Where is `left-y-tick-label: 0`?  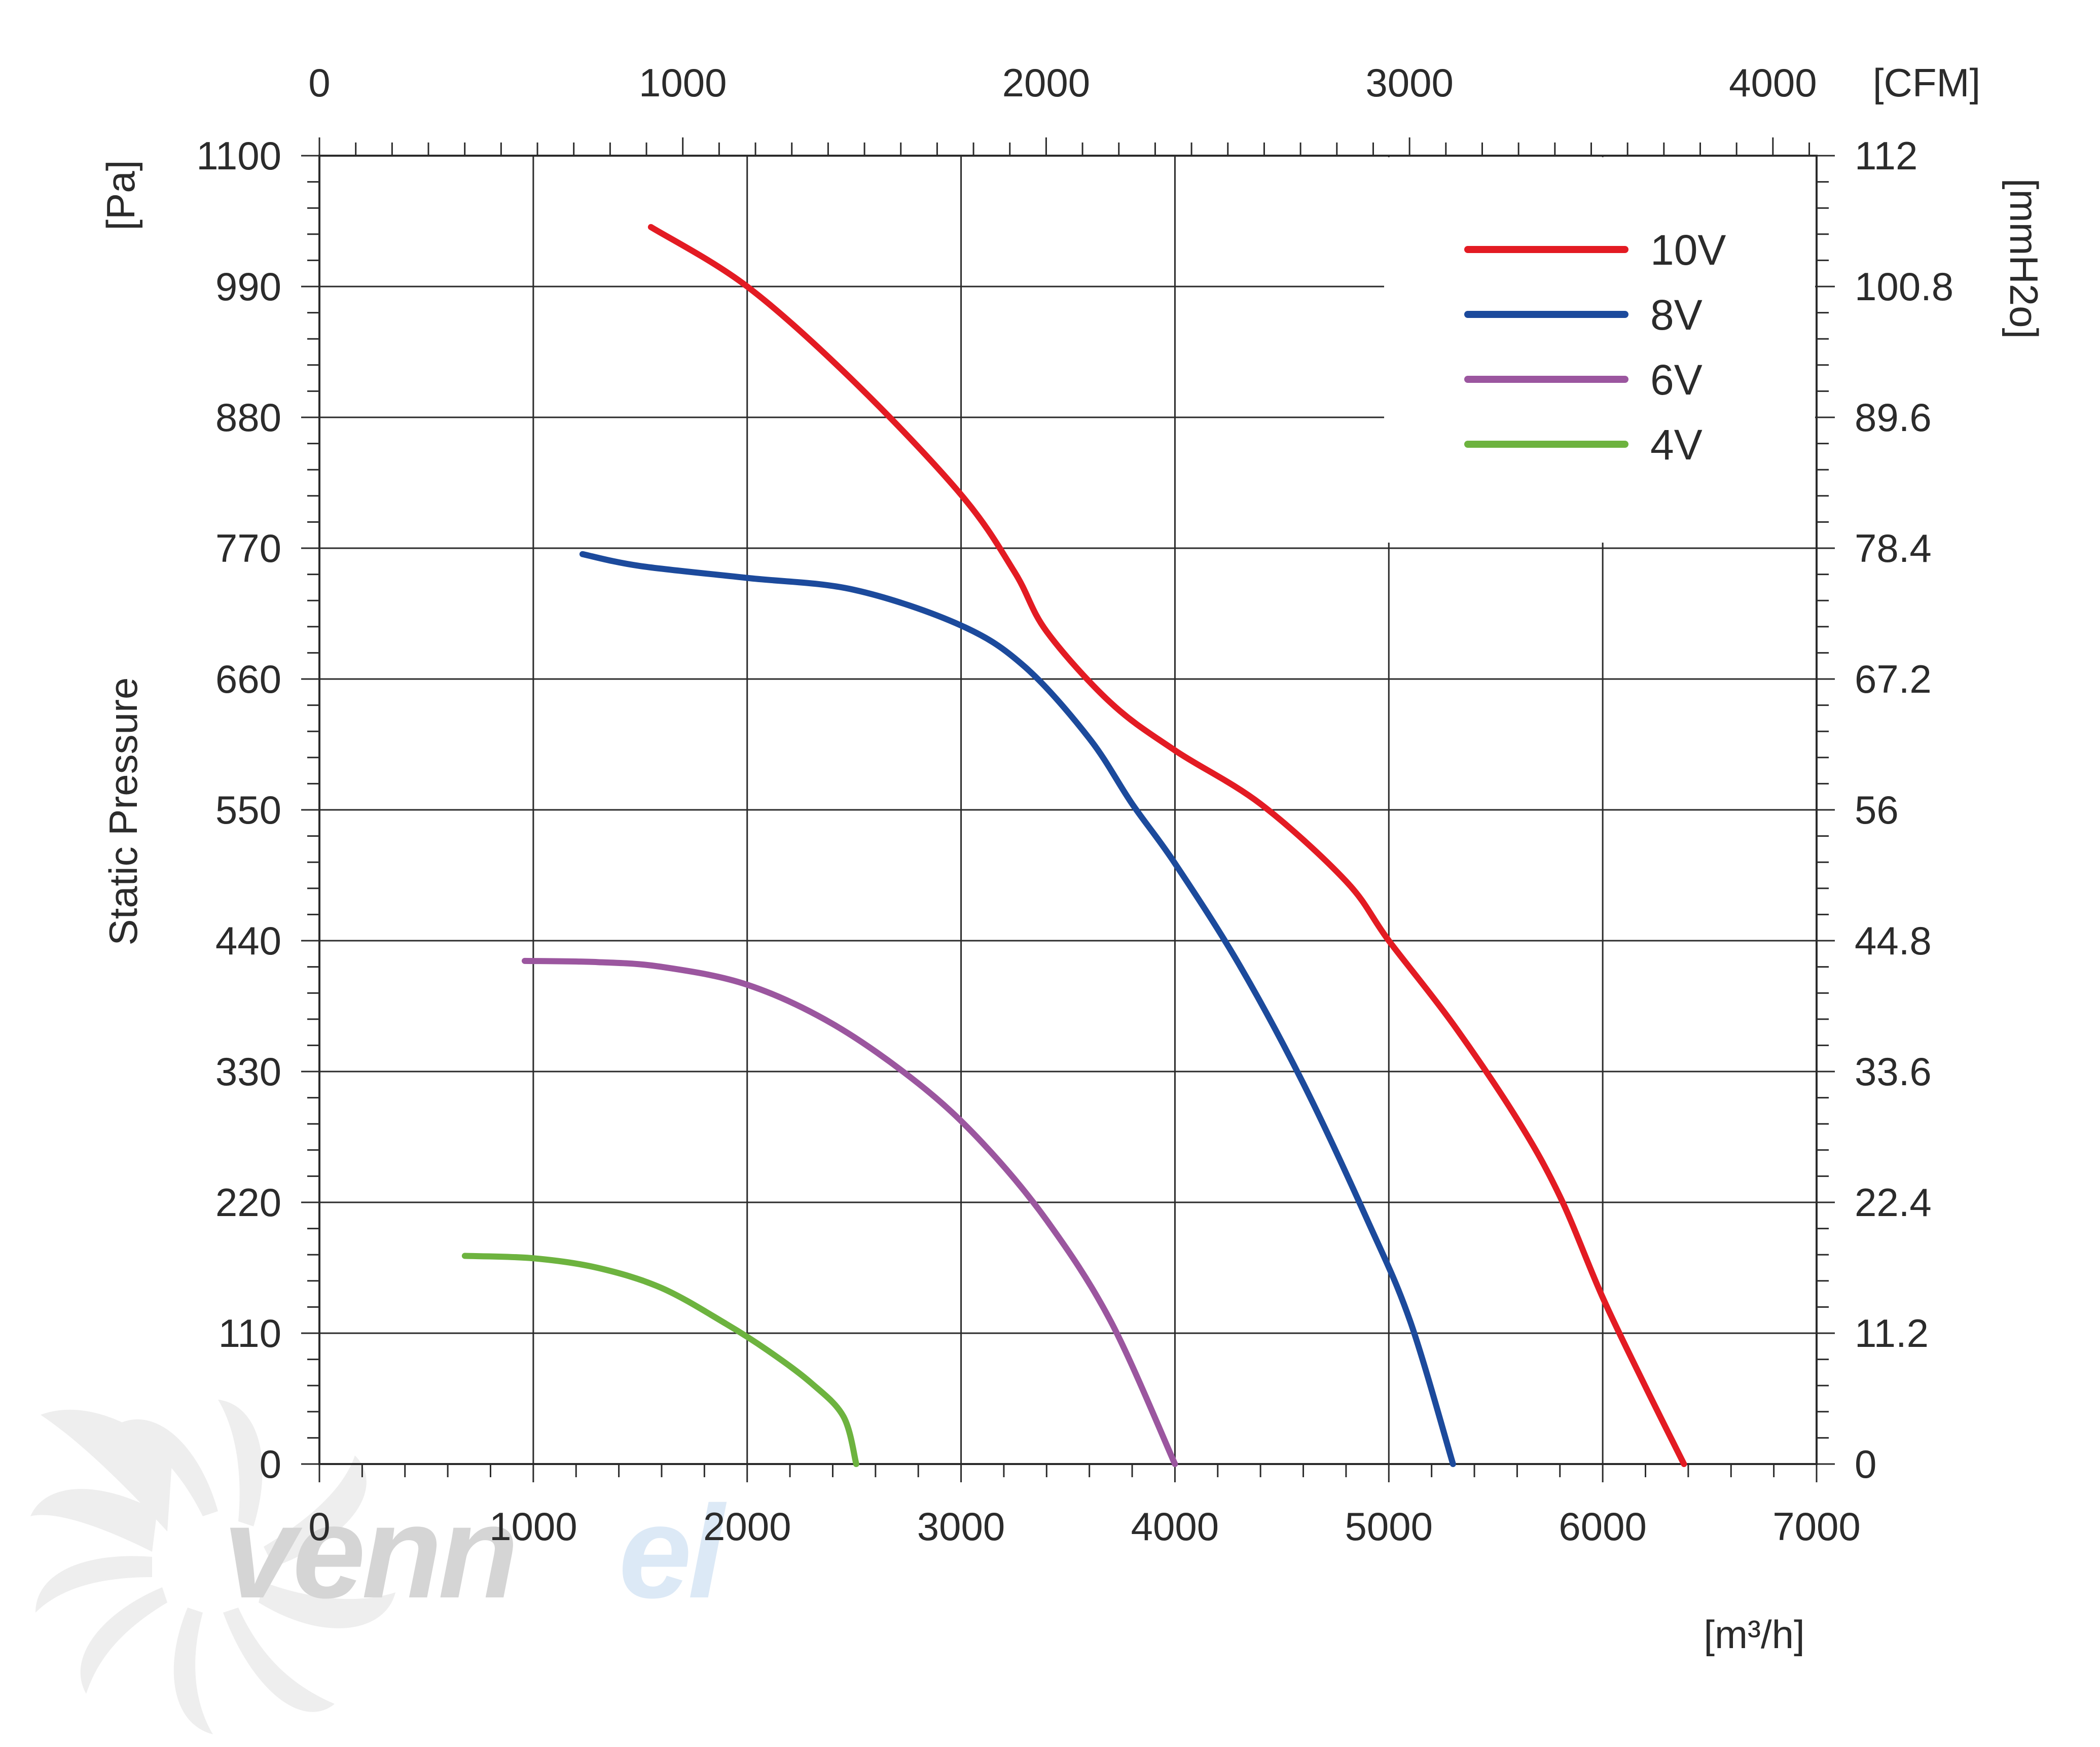
left-y-tick-label: 0 is located at coordinates (270, 1464).